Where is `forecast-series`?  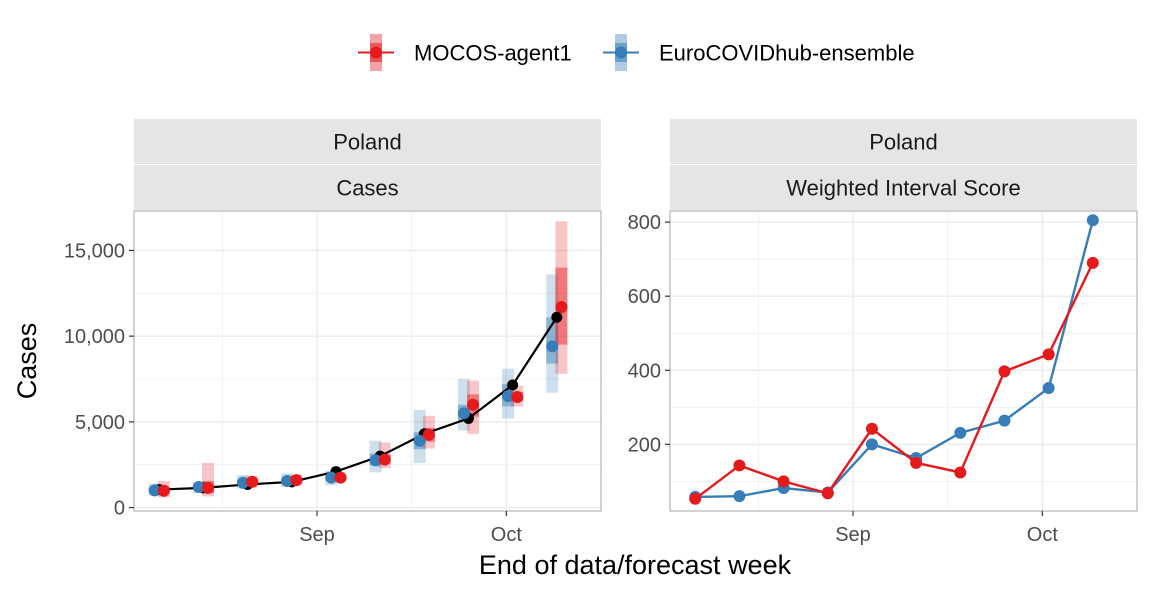
forecast-series is located at coordinates (353, 385).